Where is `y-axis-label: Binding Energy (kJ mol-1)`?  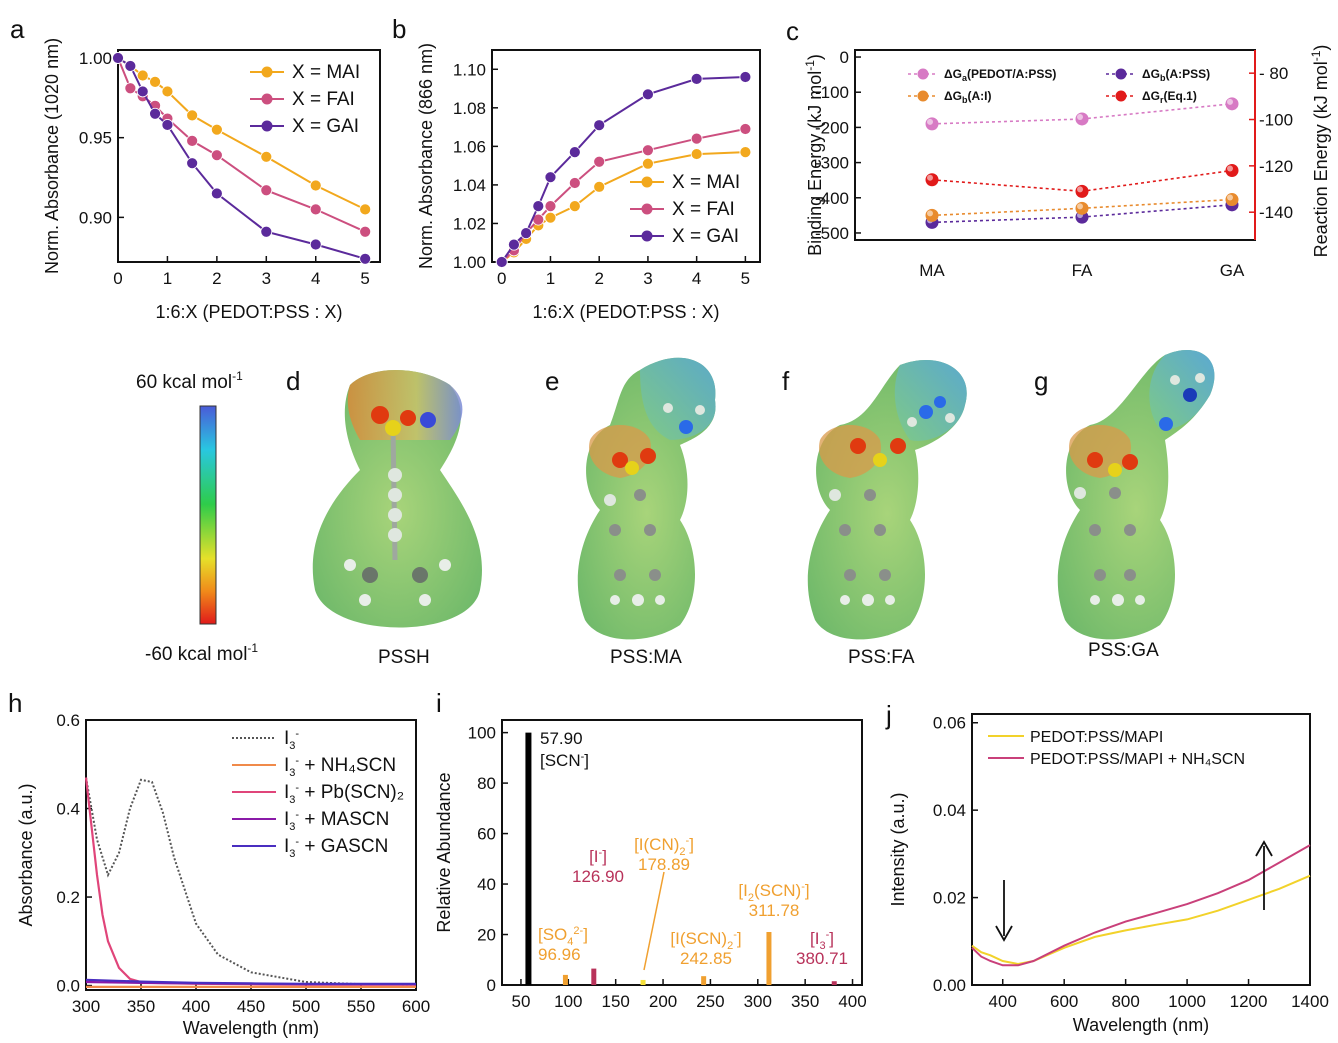 y-axis-label: Binding Energy (kJ mol-1) is located at coordinates (814, 155).